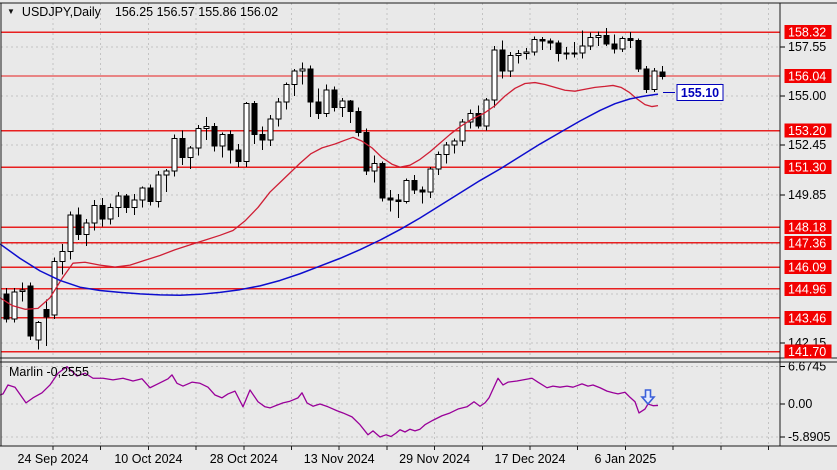  I want to click on title-ohlc: 156.25 156.57 155.86 156.02, so click(196, 12).